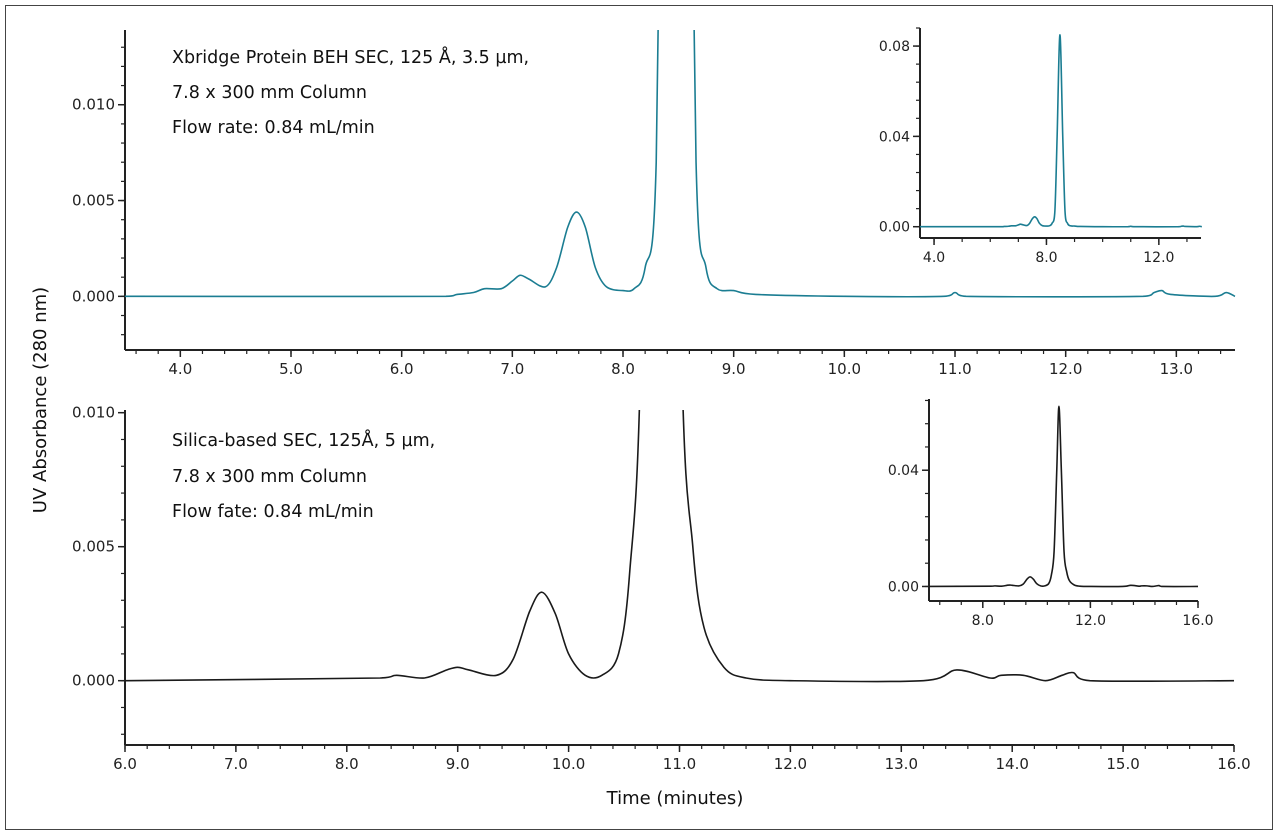 The image size is (1280, 837). What do you see at coordinates (894, 47) in the screenshot?
I see `y-tick-label: 0.08` at bounding box center [894, 47].